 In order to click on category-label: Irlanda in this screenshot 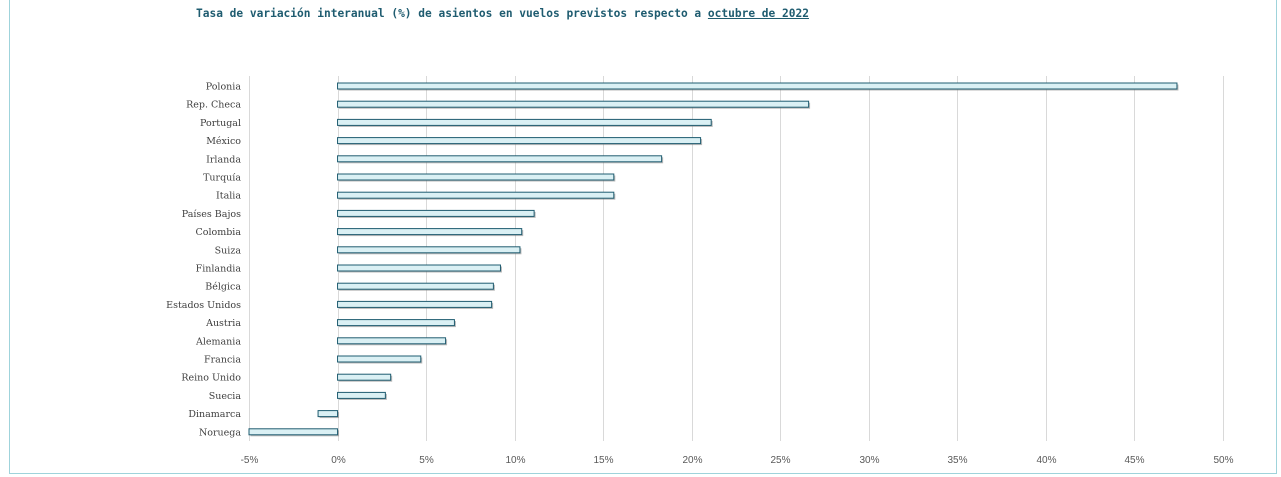, I will do `click(223, 159)`.